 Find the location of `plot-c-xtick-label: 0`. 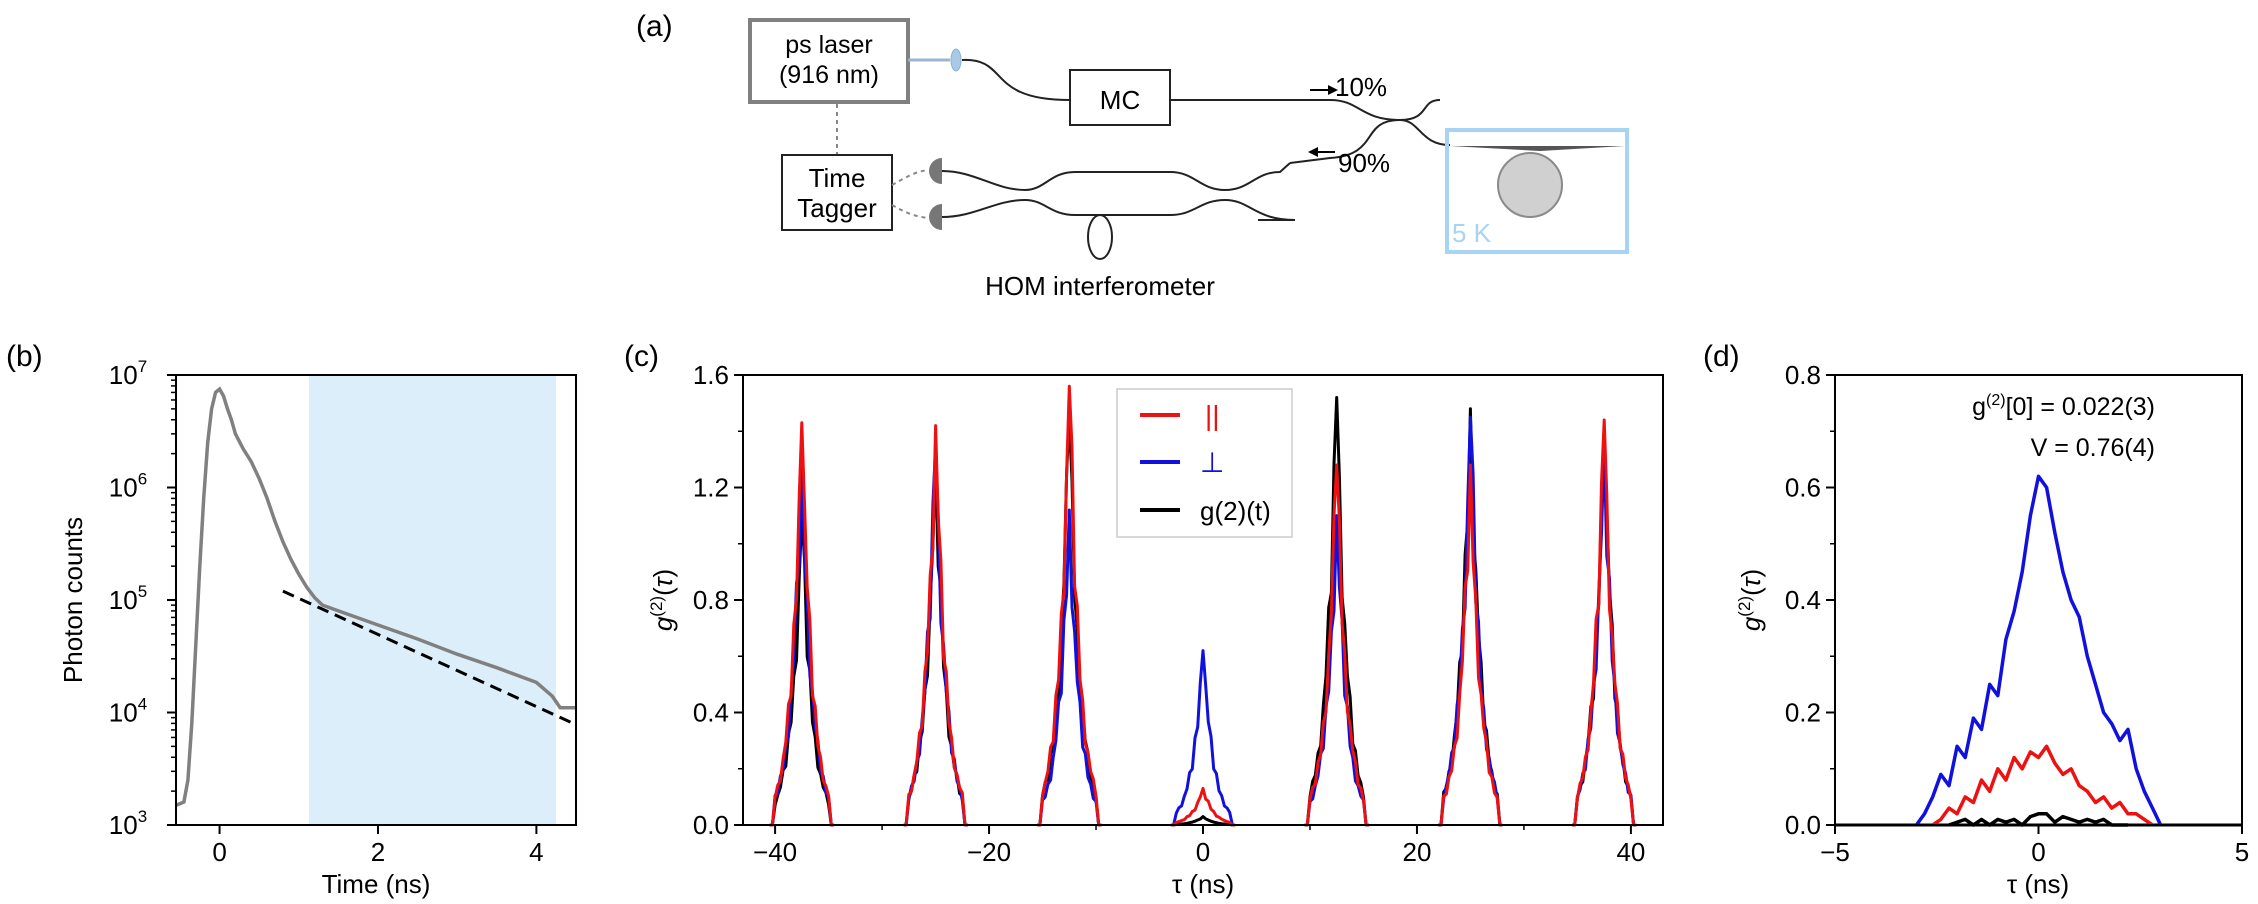

plot-c-xtick-label: 0 is located at coordinates (1203, 852).